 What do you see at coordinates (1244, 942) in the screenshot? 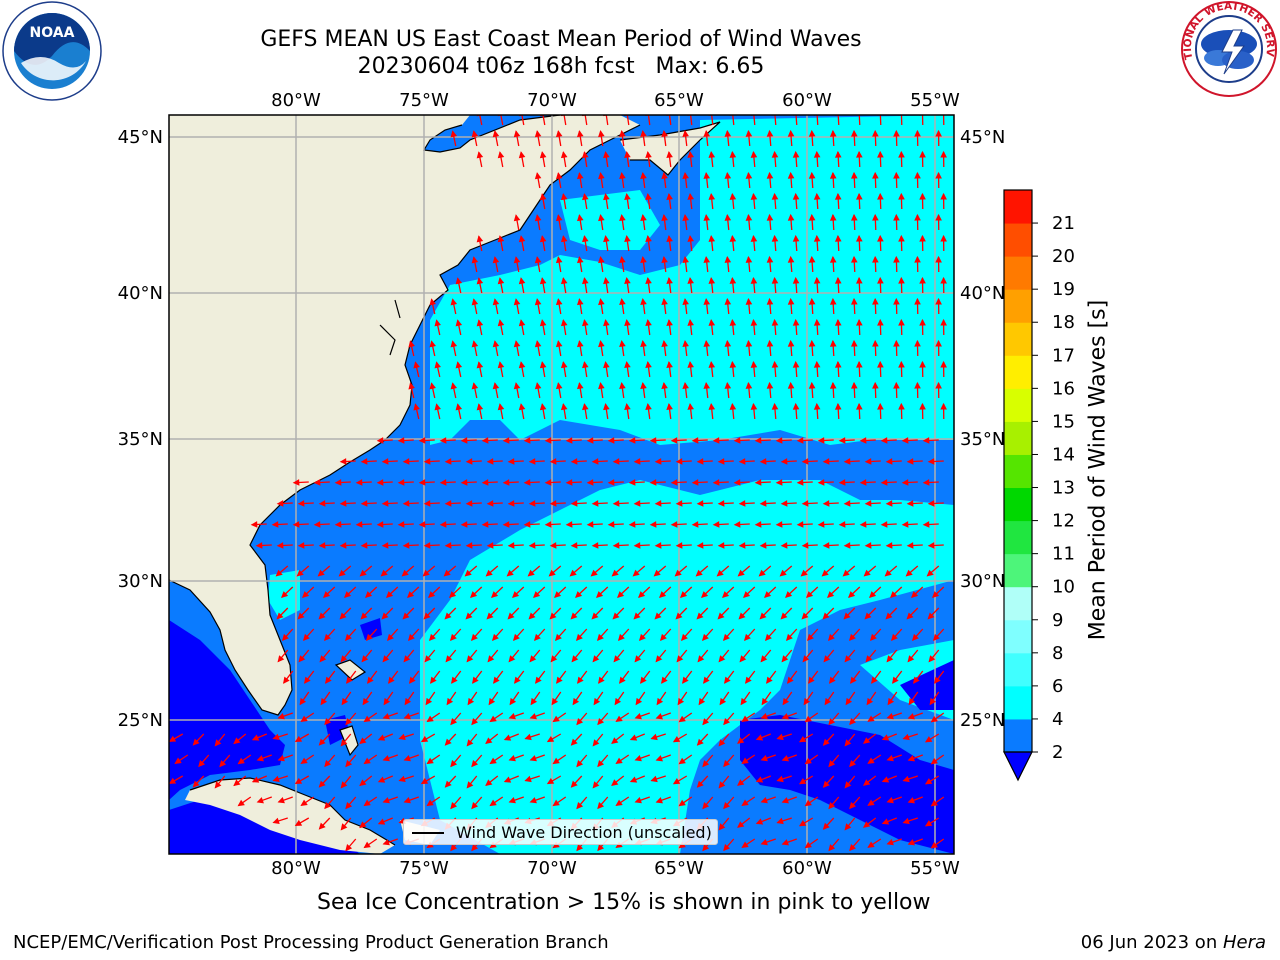
I see `machine-name: Hera` at bounding box center [1244, 942].